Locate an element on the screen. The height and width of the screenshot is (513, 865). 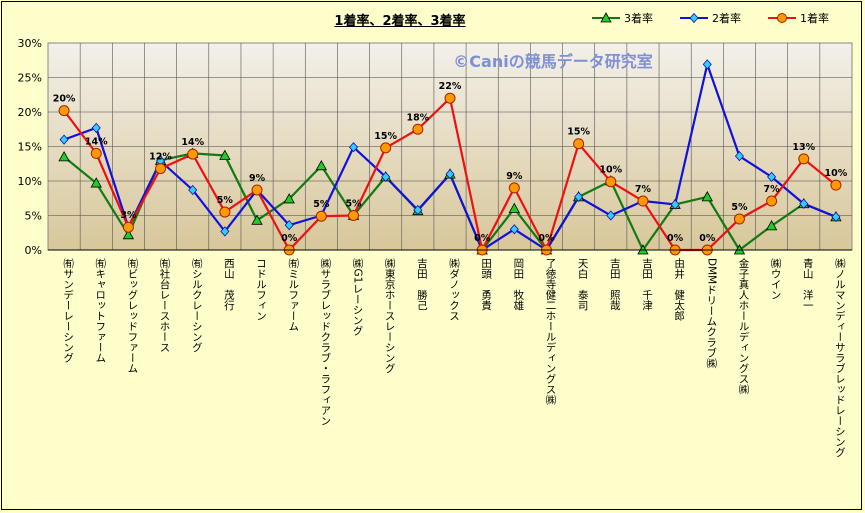
data-label: 3% is located at coordinates (128, 215).